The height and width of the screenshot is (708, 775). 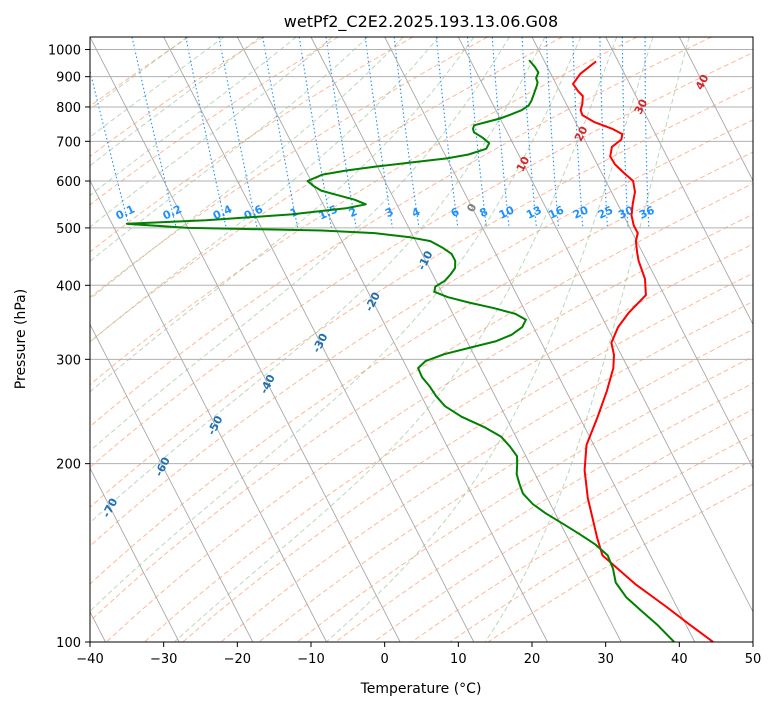 I want to click on mixing-ratio-label: 20, so click(x=581, y=212).